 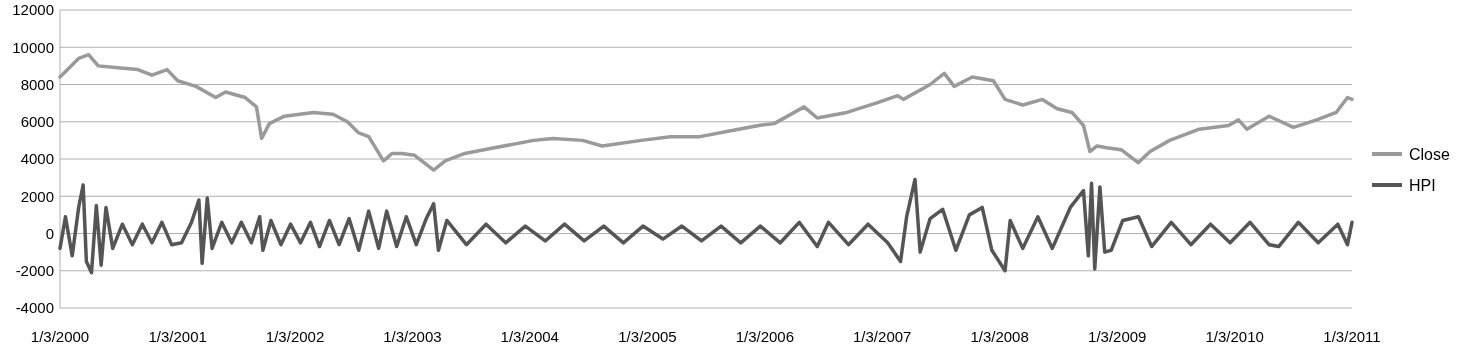 I want to click on x-tick-label: 1/3/2009, so click(x=1117, y=336).